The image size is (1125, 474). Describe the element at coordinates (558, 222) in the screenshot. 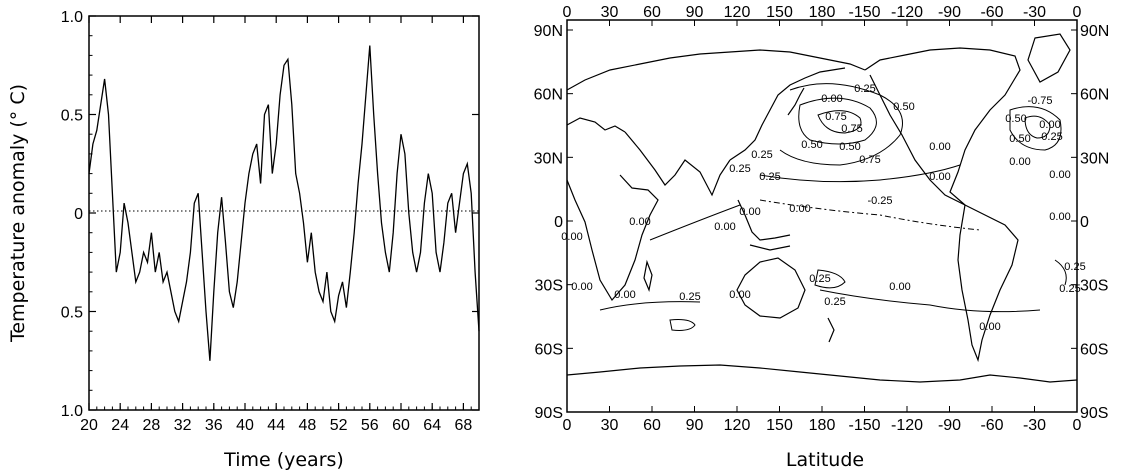

I see `map-left-tick-label: 0` at that location.